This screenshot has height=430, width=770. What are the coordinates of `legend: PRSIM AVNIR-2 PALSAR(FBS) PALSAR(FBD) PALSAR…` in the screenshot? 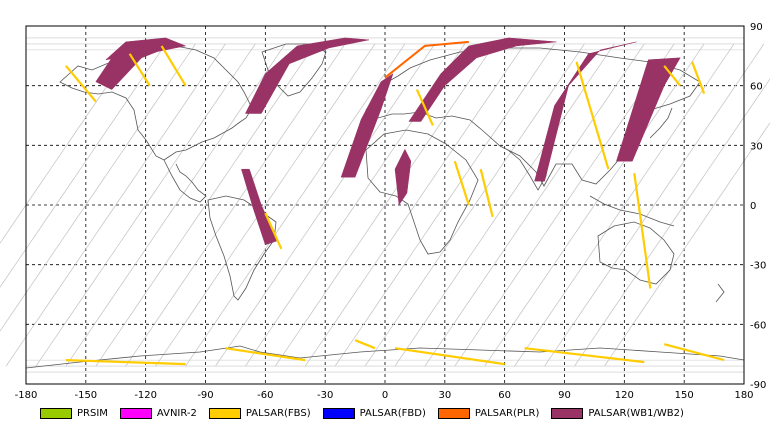 It's located at (368, 413).